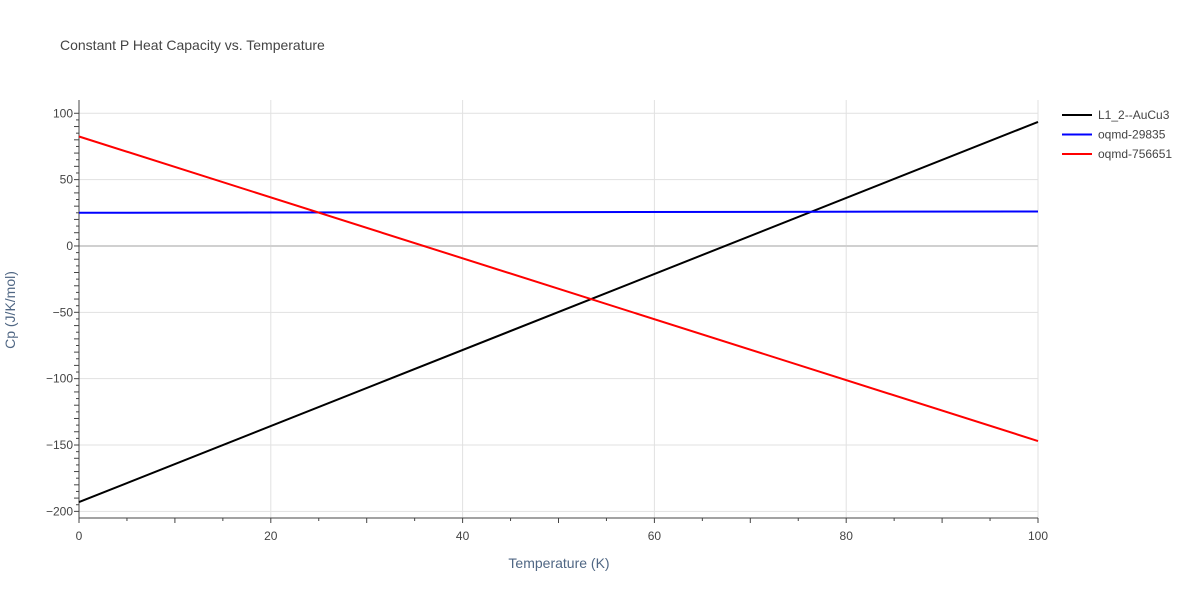  I want to click on y-tick-label: 50, so click(67, 180).